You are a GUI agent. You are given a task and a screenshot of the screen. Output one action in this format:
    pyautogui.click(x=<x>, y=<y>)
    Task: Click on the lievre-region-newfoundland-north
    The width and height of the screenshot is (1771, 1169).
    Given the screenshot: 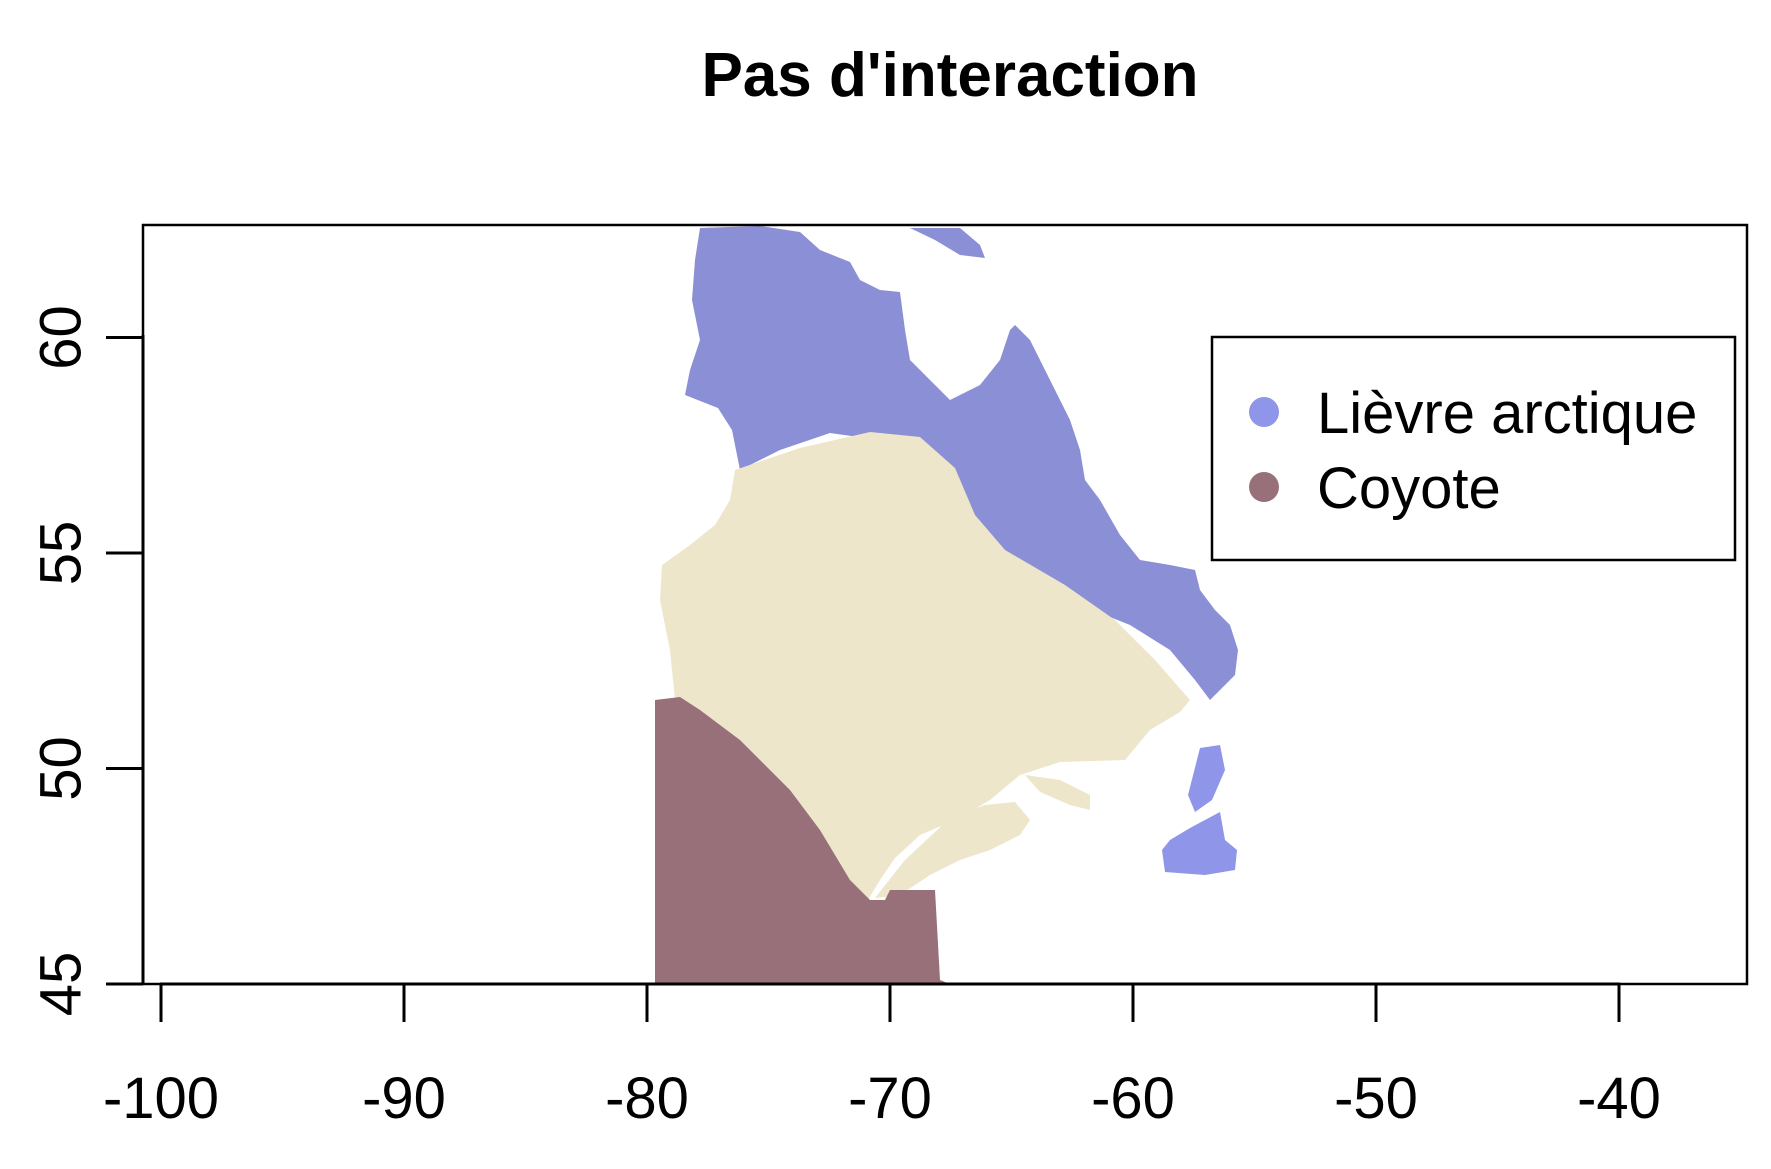 What is the action you would take?
    pyautogui.click(x=1206, y=778)
    